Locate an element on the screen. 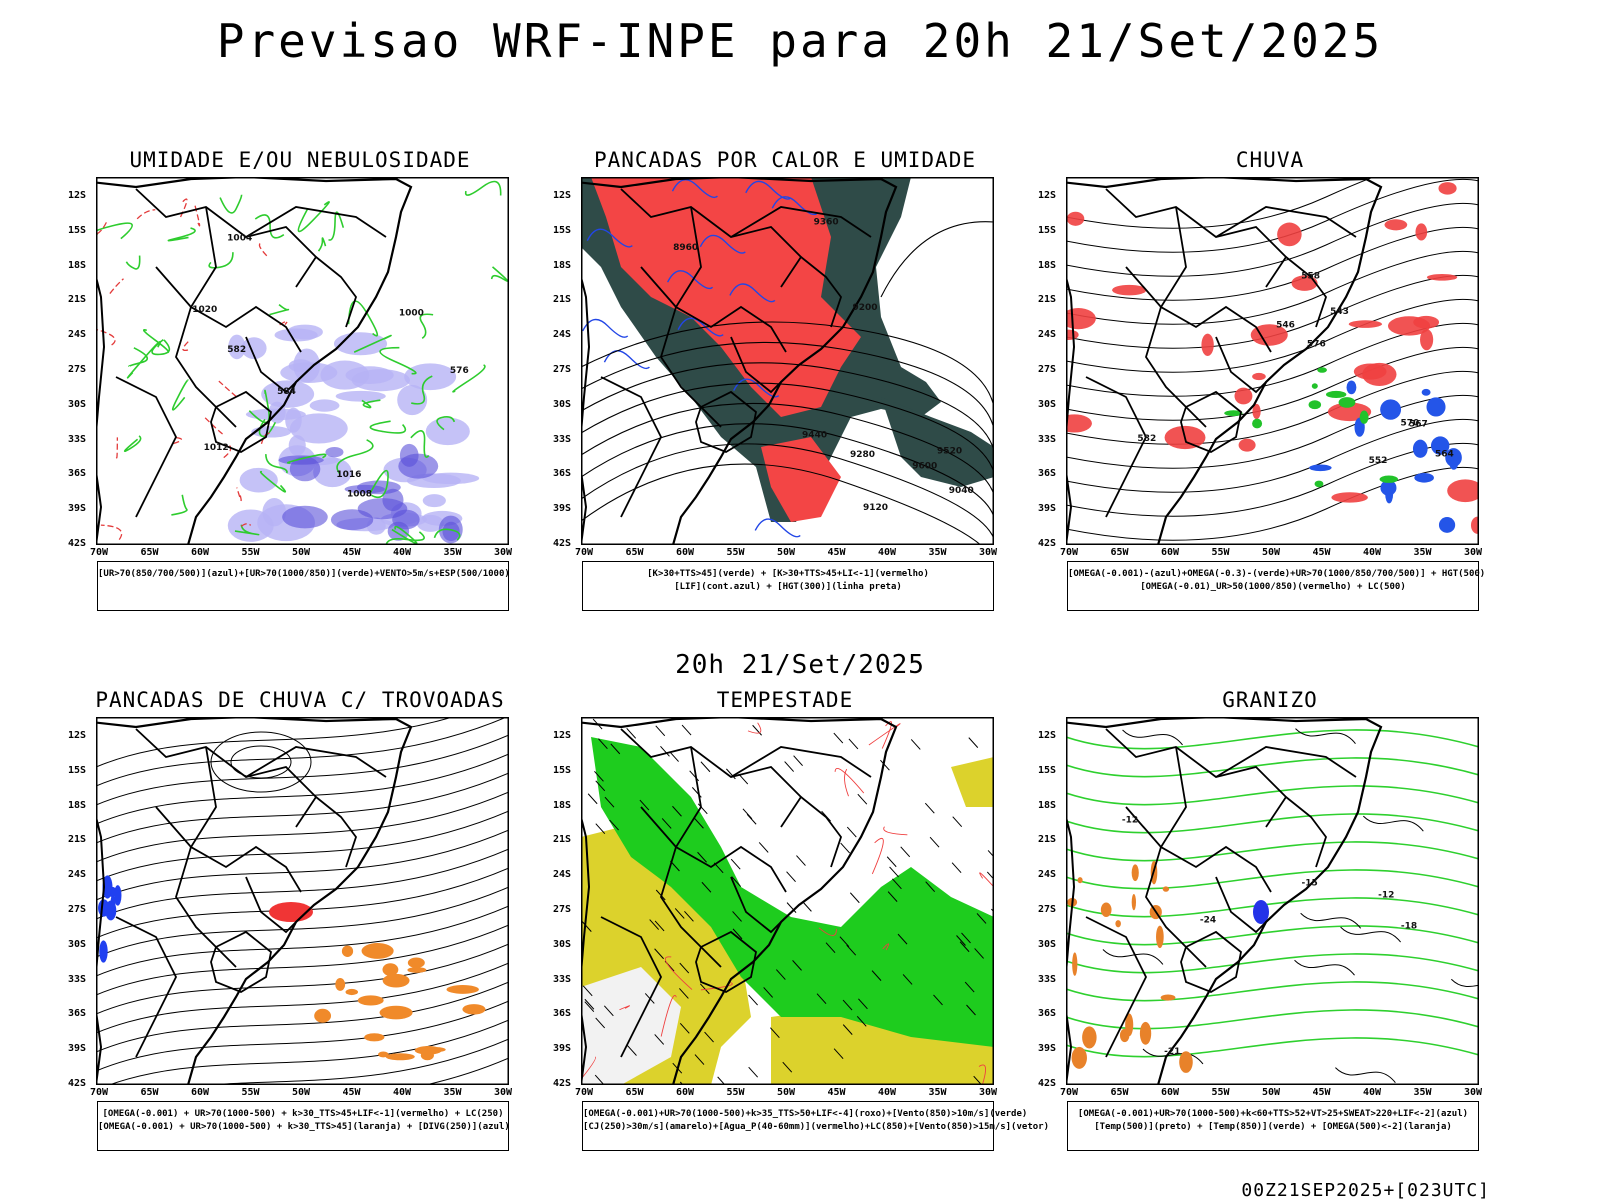 This screenshot has height=1201, width=1600. latitude-label: 12S is located at coordinates (1047, 735).